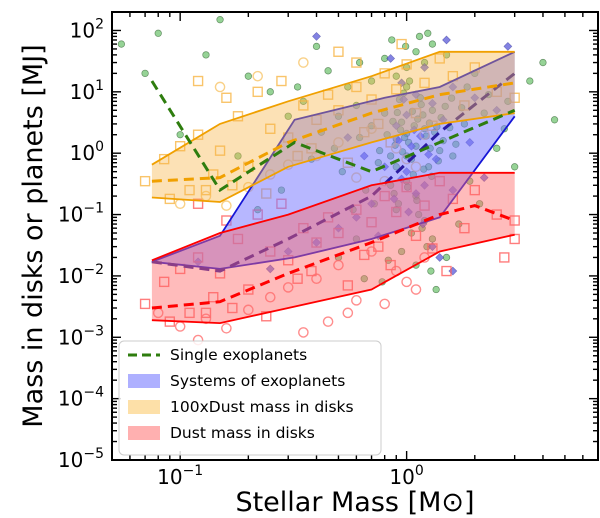 The image size is (600, 518). Describe the element at coordinates (81, 214) in the screenshot. I see `y-tick-label: 10⁻¹` at that location.